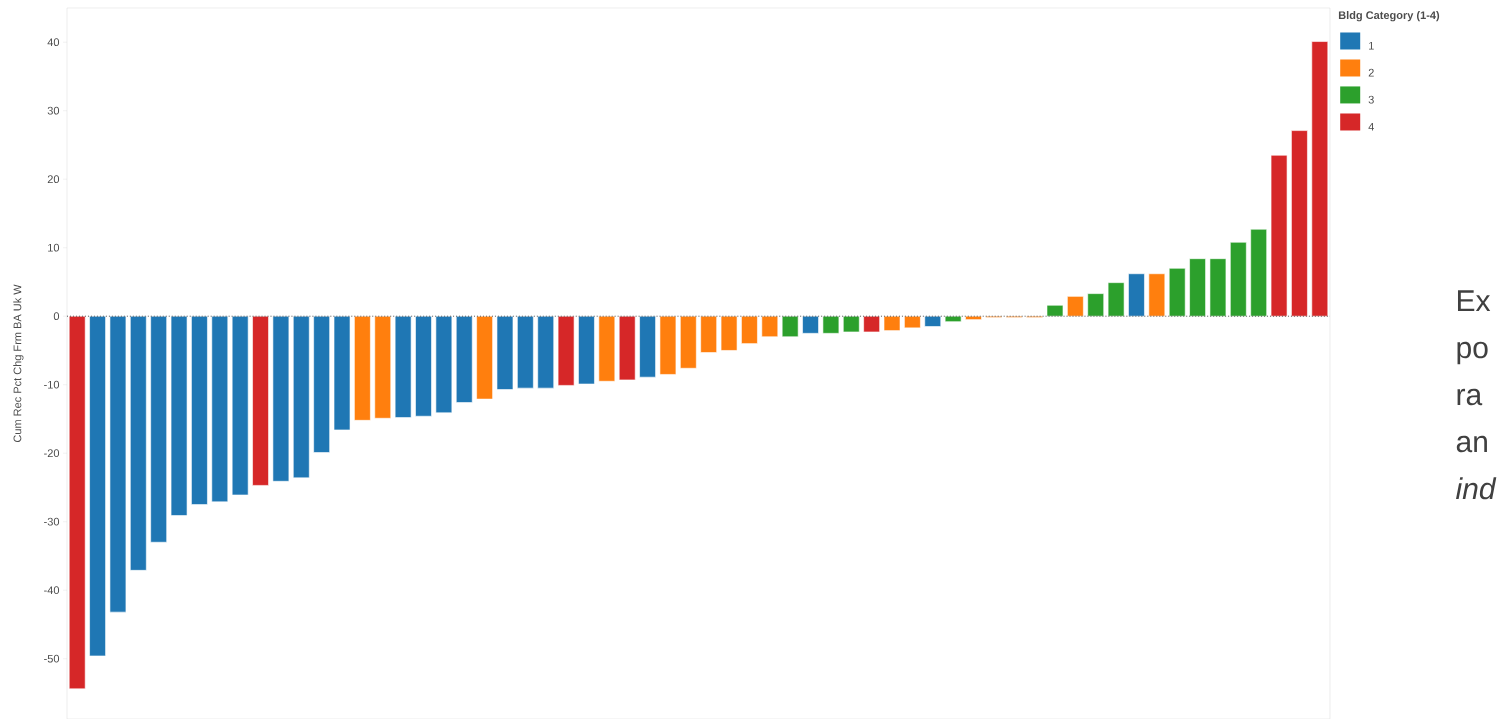 The width and height of the screenshot is (1504, 719). What do you see at coordinates (52, 658) in the screenshot?
I see `y-tick-label: -50` at bounding box center [52, 658].